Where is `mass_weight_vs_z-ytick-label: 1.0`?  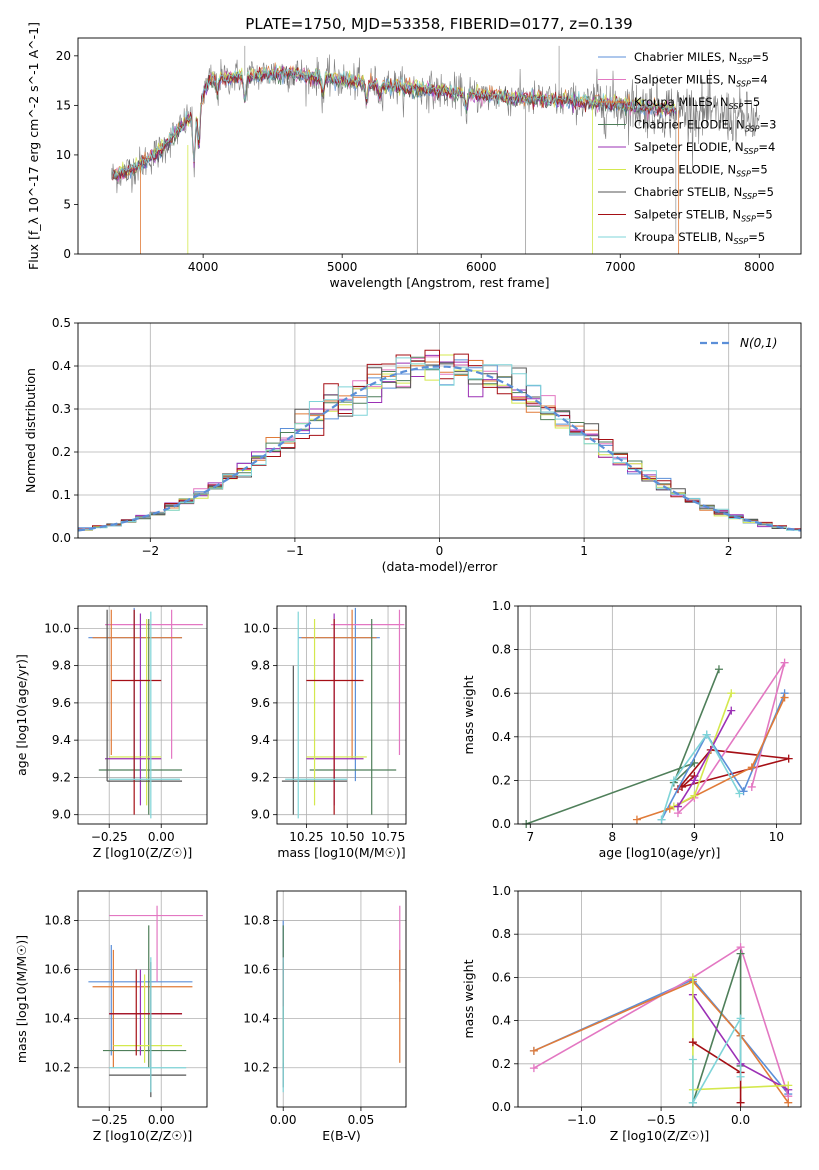
mass_weight_vs_z-ytick-label: 1.0 is located at coordinates (501, 891).